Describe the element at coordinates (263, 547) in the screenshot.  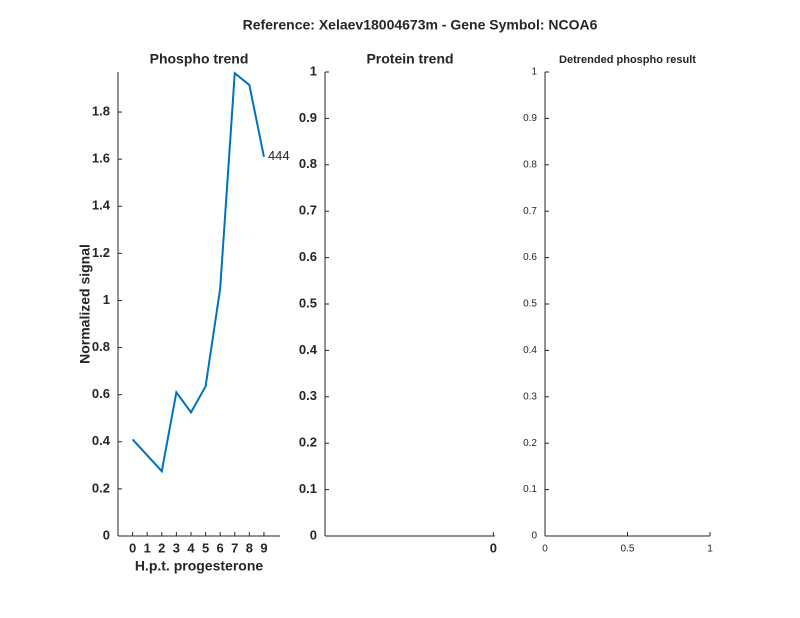
I see `x-tick-label: 9` at that location.